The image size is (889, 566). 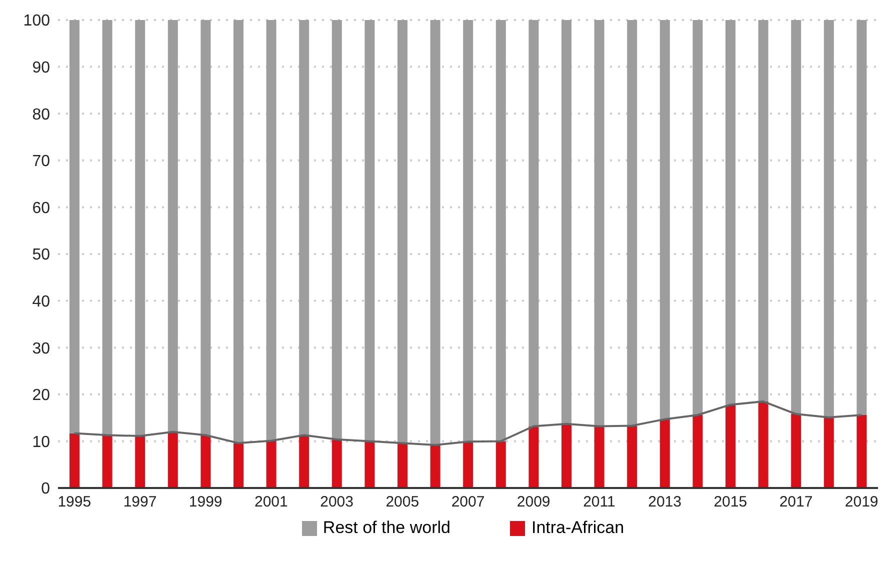 I want to click on x-tick-label: 2013, so click(x=665, y=502).